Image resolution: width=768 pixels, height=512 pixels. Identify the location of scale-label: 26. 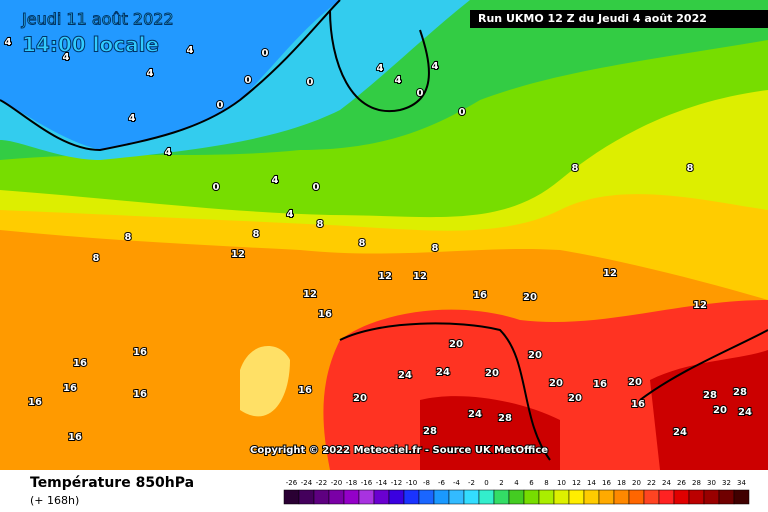
(681, 483).